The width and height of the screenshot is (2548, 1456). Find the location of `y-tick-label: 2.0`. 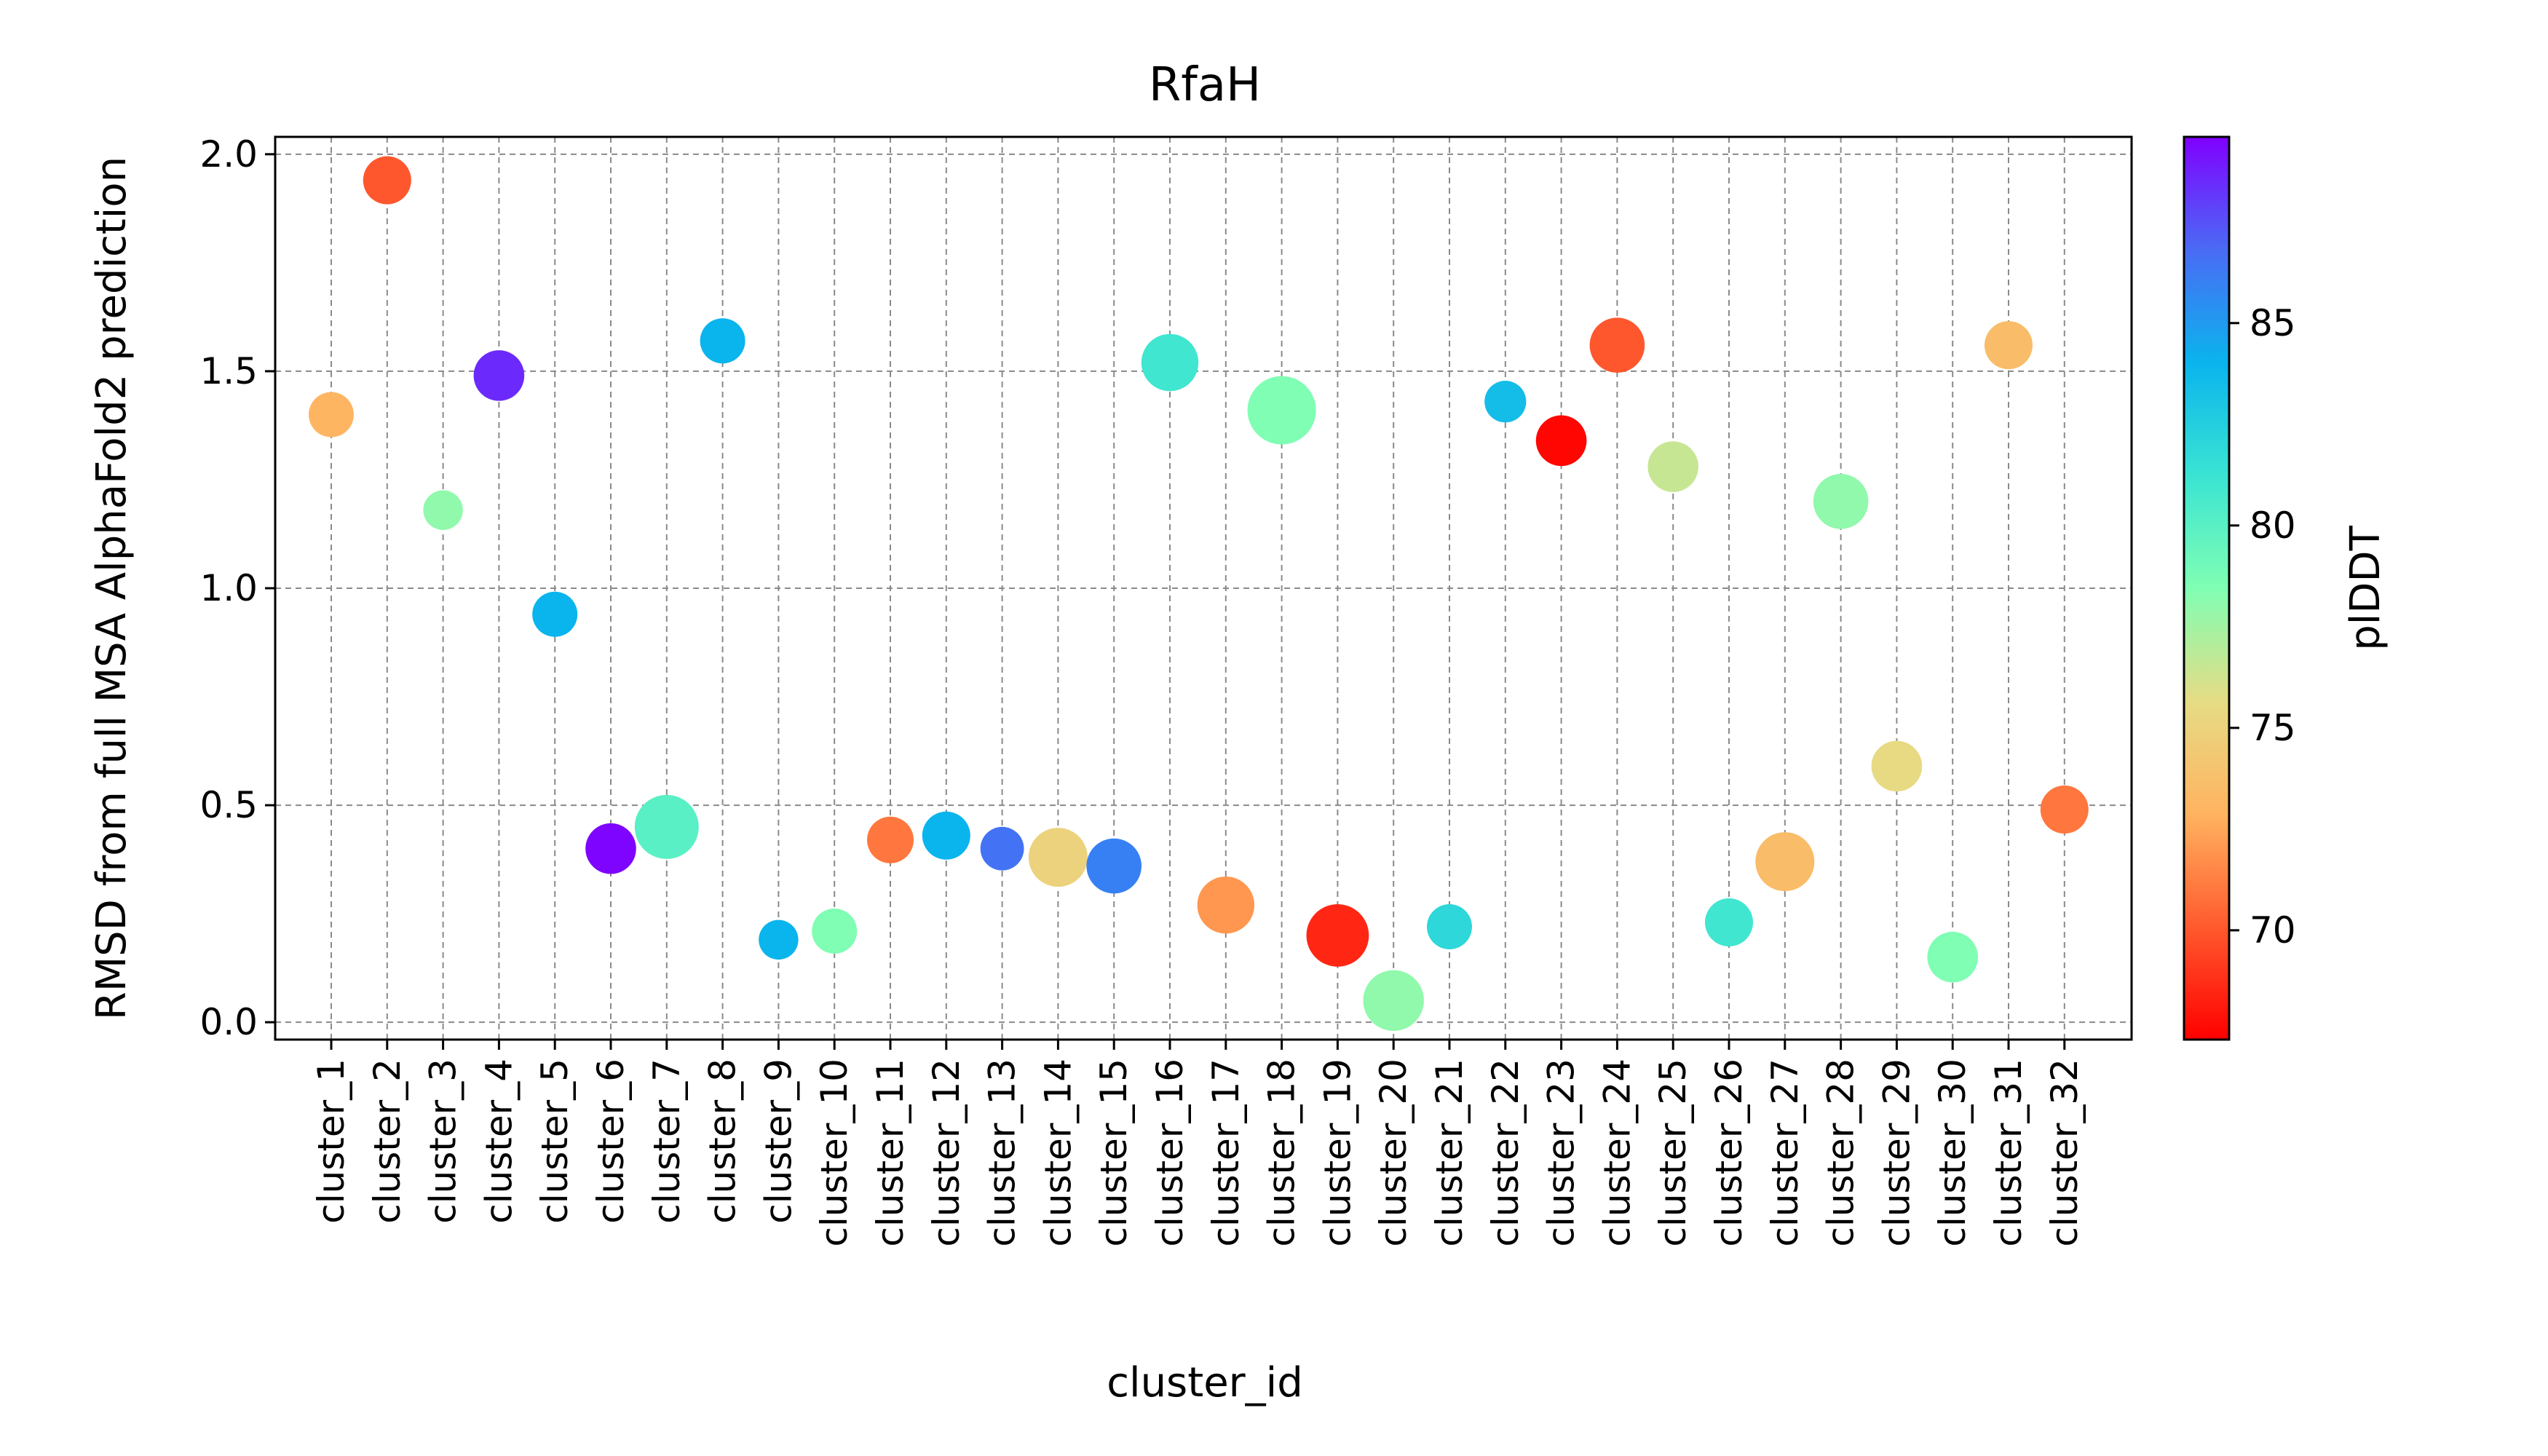

y-tick-label: 2.0 is located at coordinates (228, 154).